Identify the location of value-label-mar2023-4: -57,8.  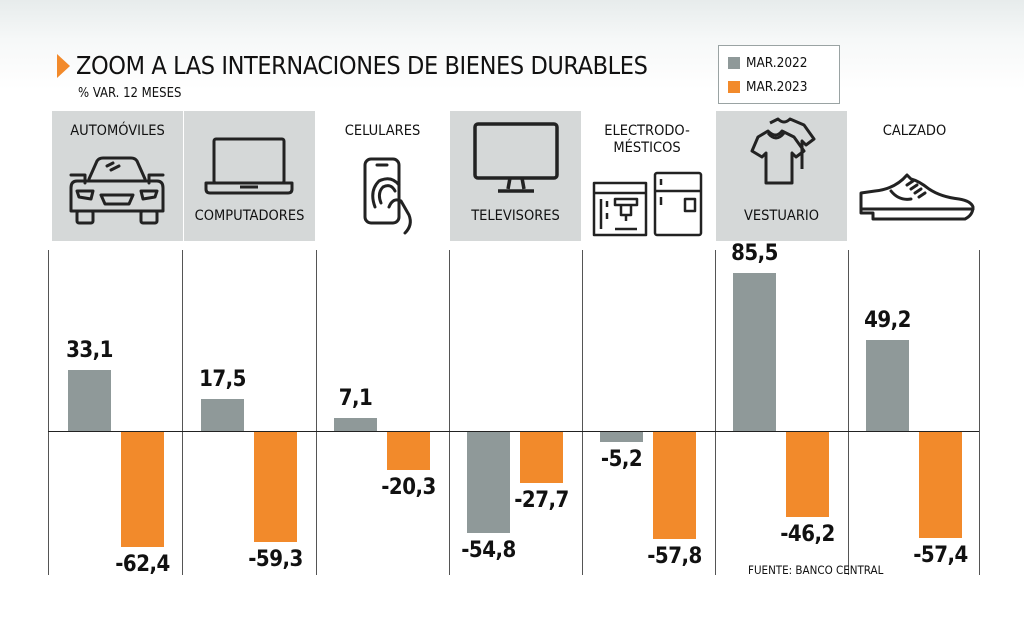
(674, 556).